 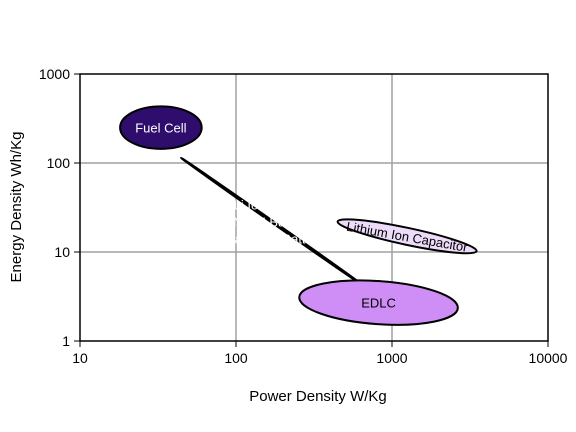 What do you see at coordinates (318, 396) in the screenshot?
I see `x-axis-label: Power Density W/Kg` at bounding box center [318, 396].